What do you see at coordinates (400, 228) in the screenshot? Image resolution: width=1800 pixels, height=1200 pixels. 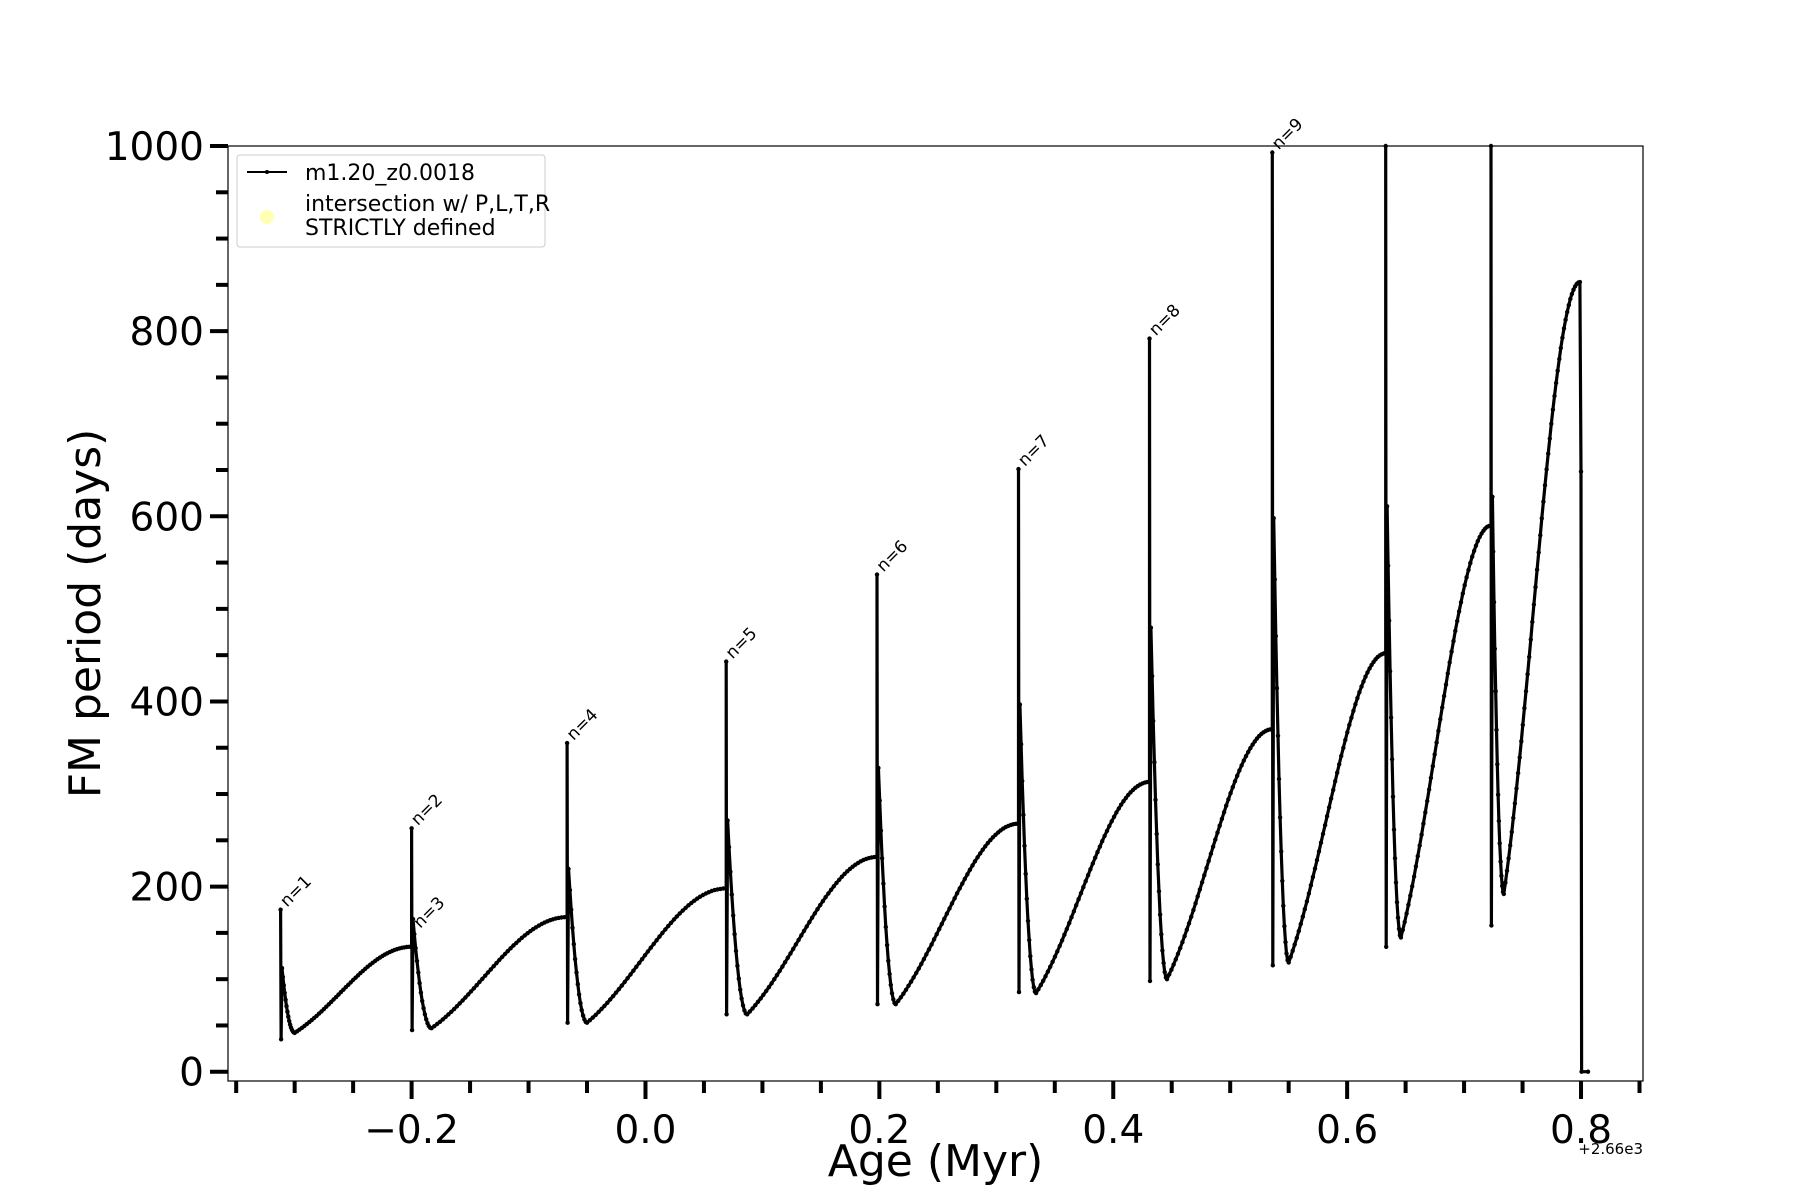 I see `legend-entry-intersection-line2: STRICTLY defined` at bounding box center [400, 228].